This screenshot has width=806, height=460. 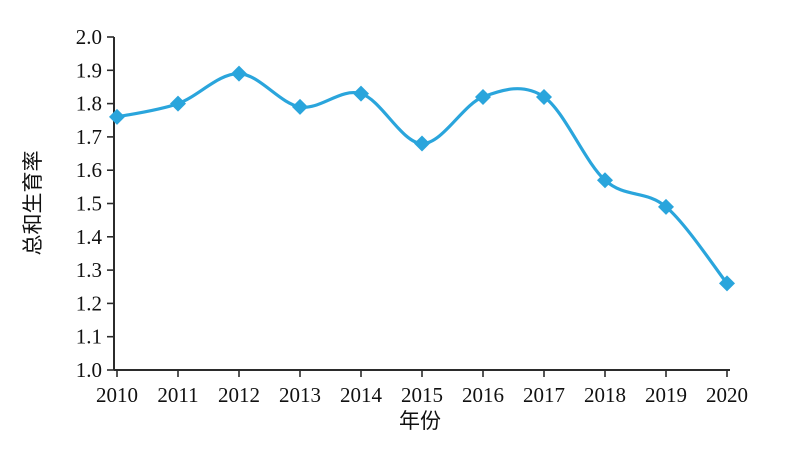 I want to click on x-tick-label: 2013, so click(x=300, y=395).